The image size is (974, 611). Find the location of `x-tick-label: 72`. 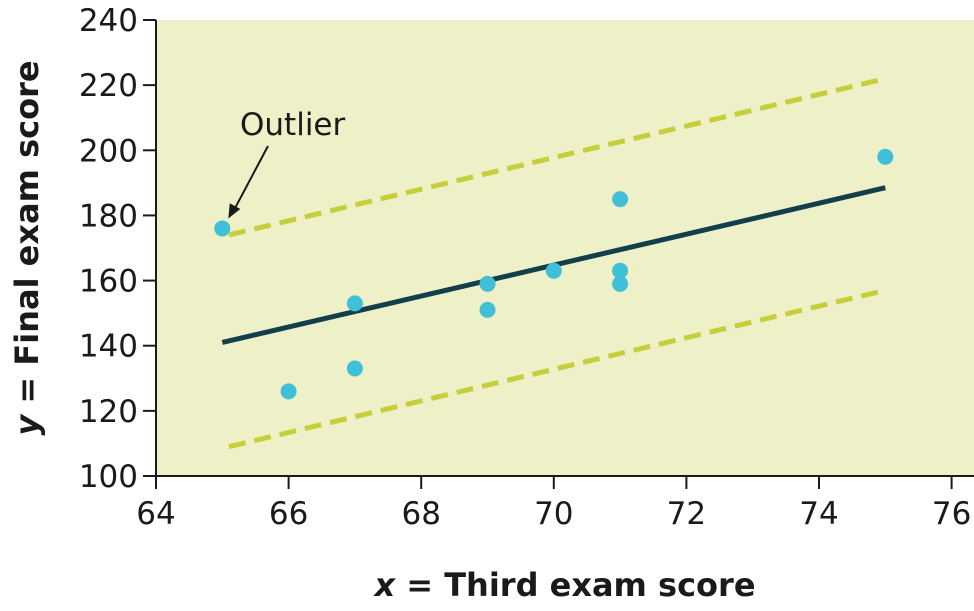

x-tick-label: 72 is located at coordinates (686, 514).